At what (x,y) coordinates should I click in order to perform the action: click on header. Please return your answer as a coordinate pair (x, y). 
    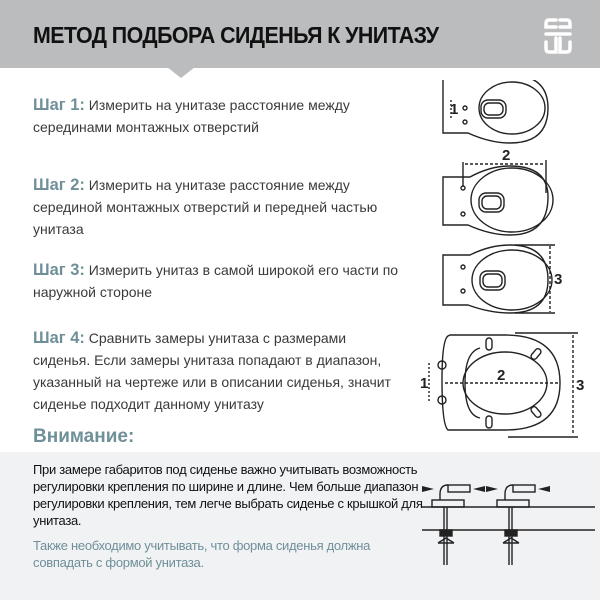
    Looking at the image, I should click on (300, 34).